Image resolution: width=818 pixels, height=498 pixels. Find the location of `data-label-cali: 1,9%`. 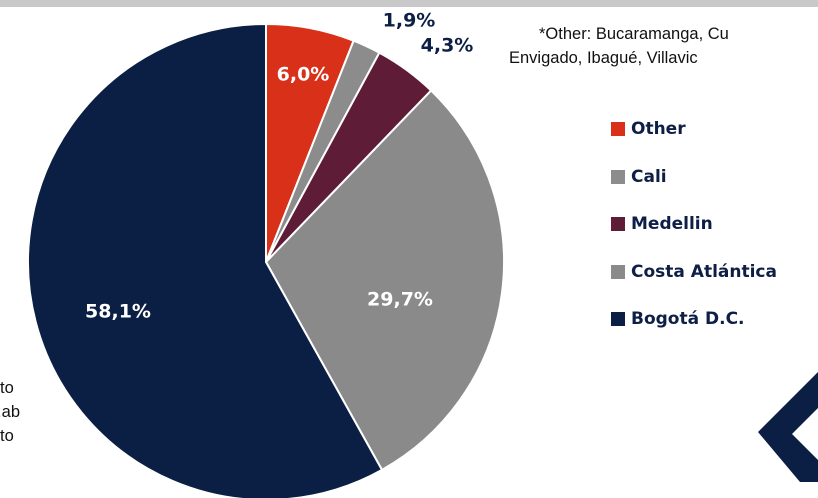

data-label-cali: 1,9% is located at coordinates (409, 21).